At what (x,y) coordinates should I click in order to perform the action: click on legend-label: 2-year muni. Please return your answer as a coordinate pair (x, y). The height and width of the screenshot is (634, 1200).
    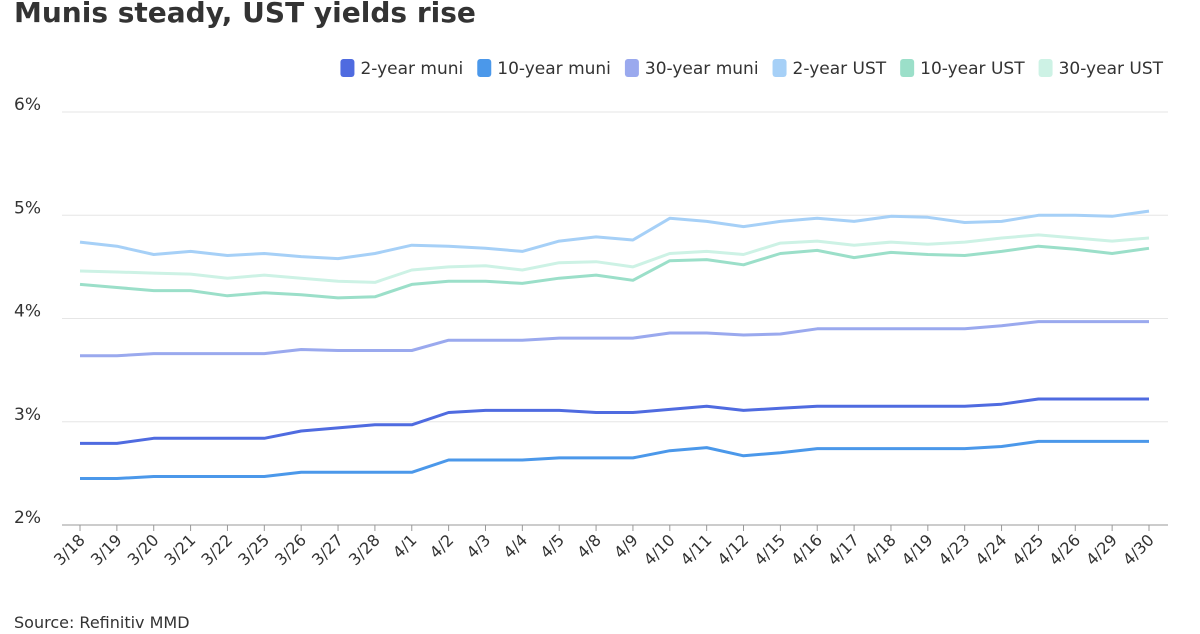
    Looking at the image, I should click on (411, 69).